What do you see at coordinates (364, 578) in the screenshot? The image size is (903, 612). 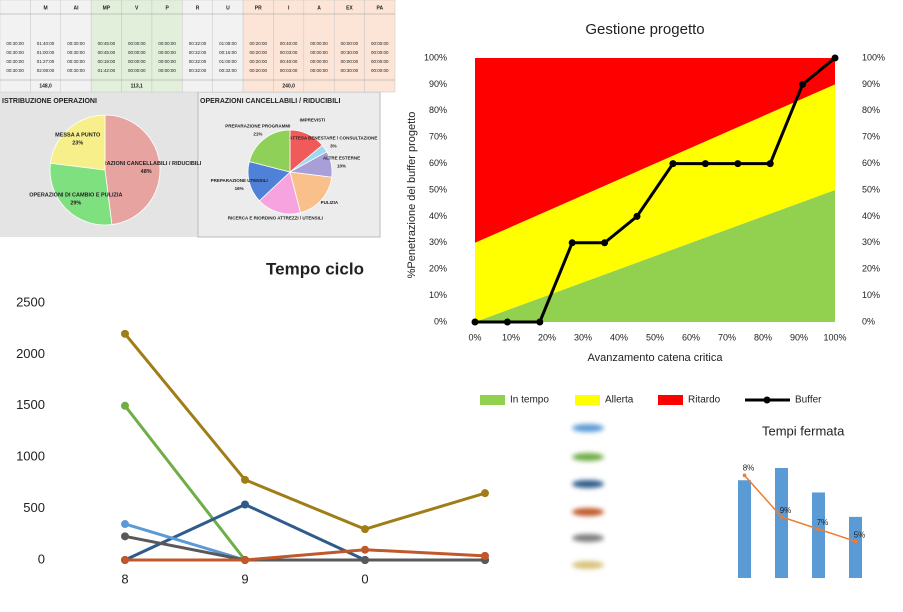 I see `x-tick-label: 0` at bounding box center [364, 578].